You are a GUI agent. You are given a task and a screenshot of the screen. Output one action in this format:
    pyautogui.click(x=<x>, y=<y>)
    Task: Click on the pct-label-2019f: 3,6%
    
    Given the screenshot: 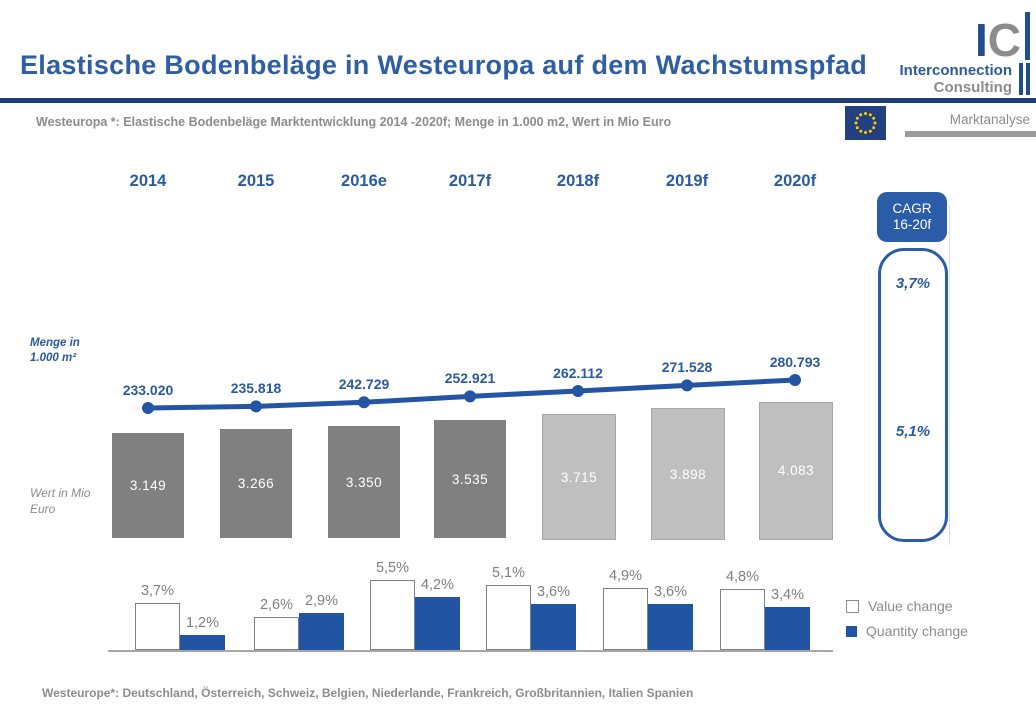 What is the action you would take?
    pyautogui.click(x=670, y=592)
    